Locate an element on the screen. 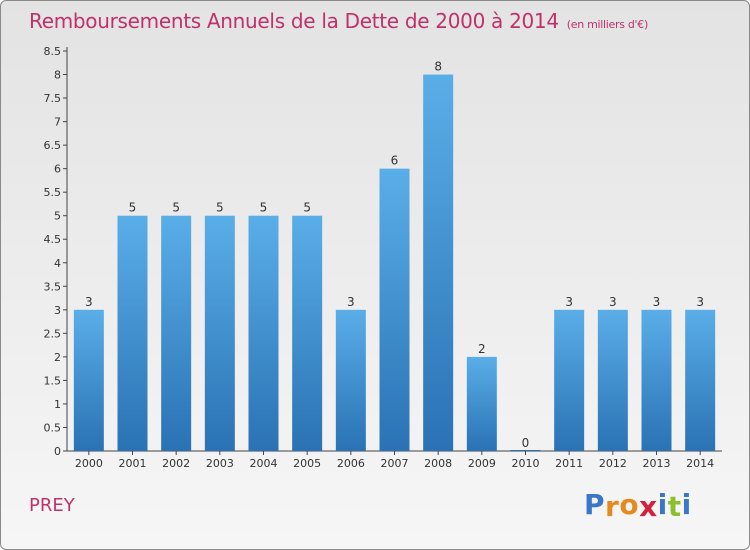  y-tick-label: 1 is located at coordinates (57, 404).